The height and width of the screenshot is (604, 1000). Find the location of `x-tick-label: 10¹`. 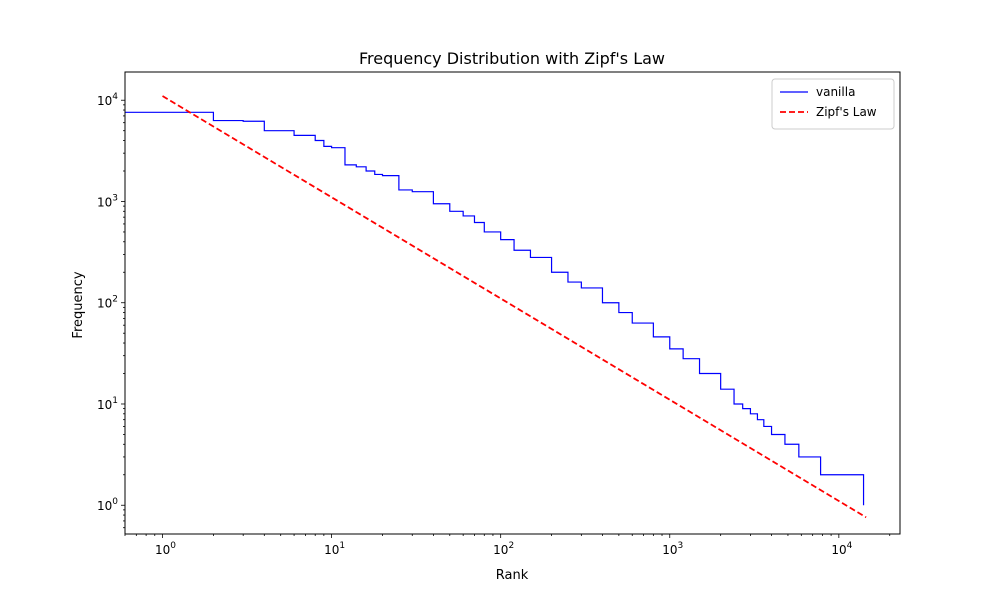

x-tick-label: 10¹ is located at coordinates (334, 549).